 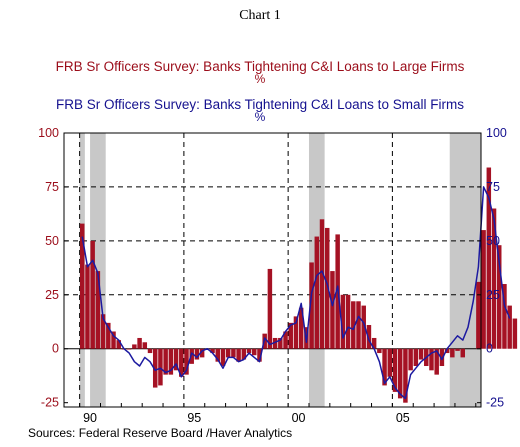 What do you see at coordinates (493, 295) in the screenshot?
I see `y-tick-label-right-25: 25` at bounding box center [493, 295].